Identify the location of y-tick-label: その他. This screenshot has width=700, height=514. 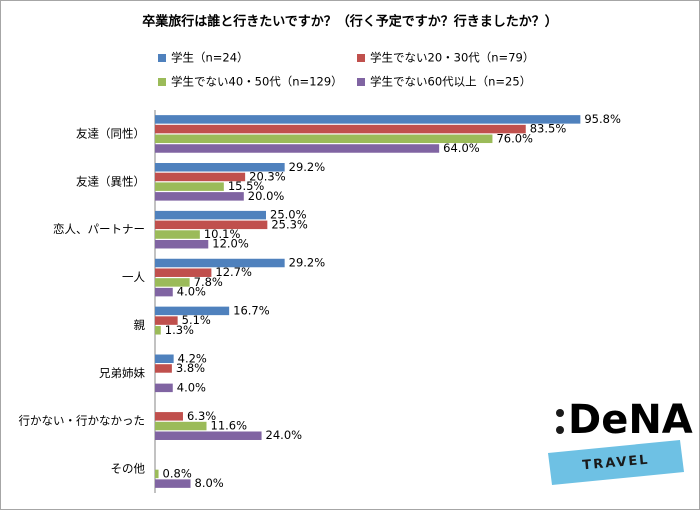
(128, 469).